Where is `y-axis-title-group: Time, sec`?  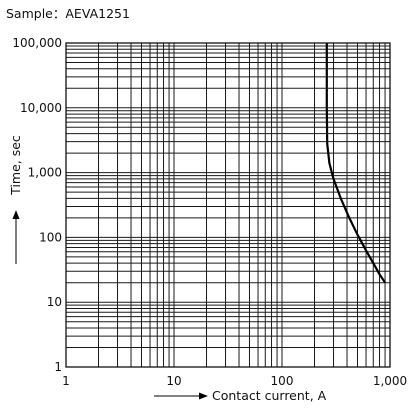 y-axis-title-group: Time, sec is located at coordinates (15, 199).